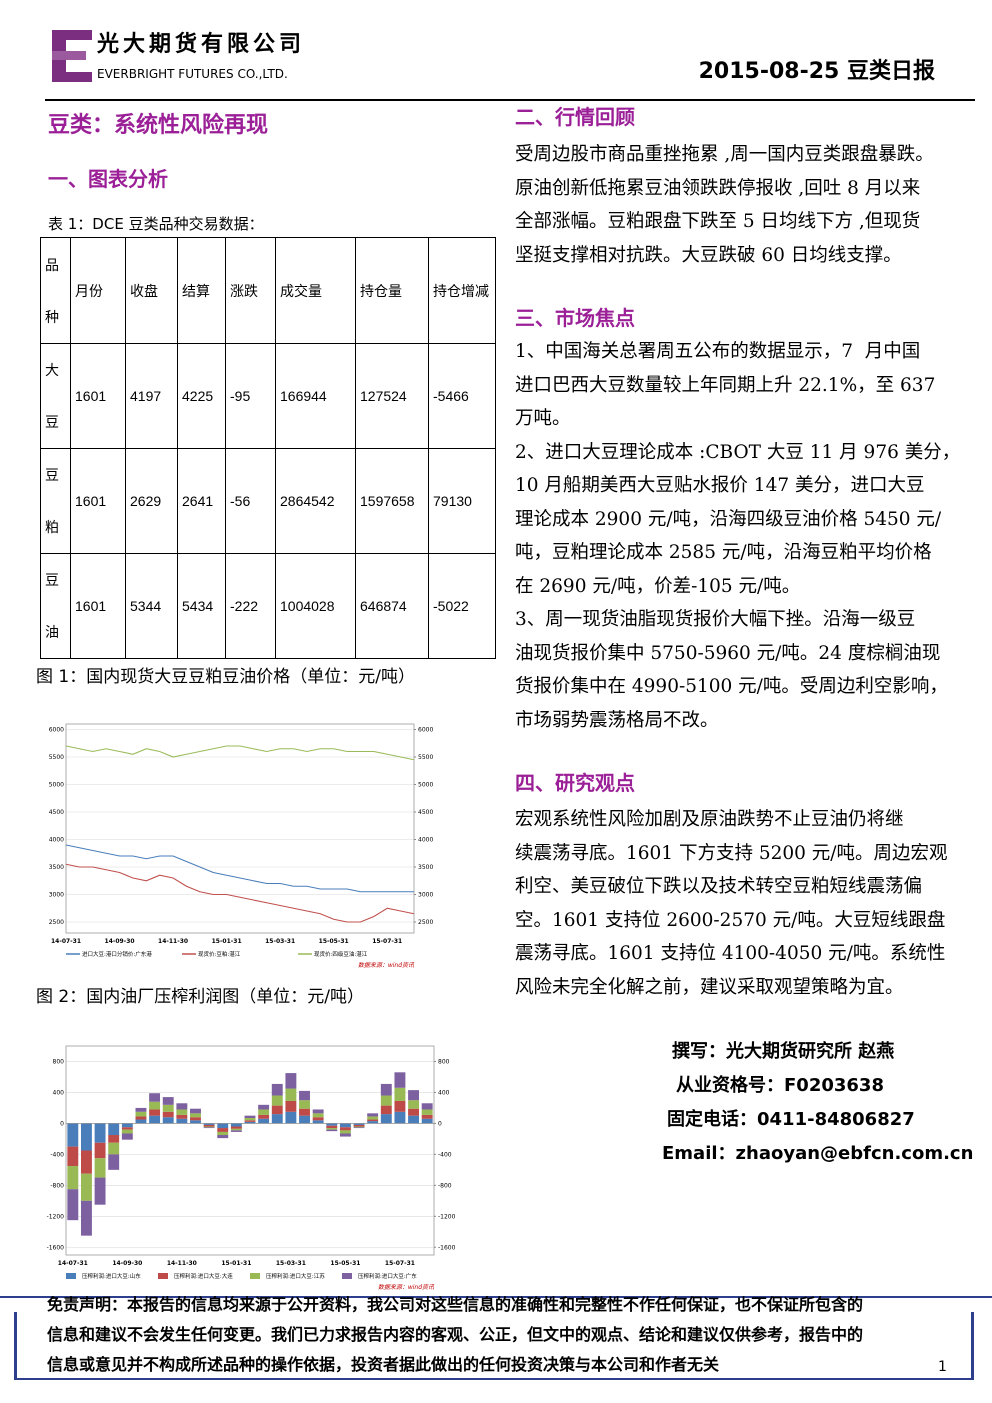  What do you see at coordinates (250, 606) in the screenshot?
I see `table-cell: -222` at bounding box center [250, 606].